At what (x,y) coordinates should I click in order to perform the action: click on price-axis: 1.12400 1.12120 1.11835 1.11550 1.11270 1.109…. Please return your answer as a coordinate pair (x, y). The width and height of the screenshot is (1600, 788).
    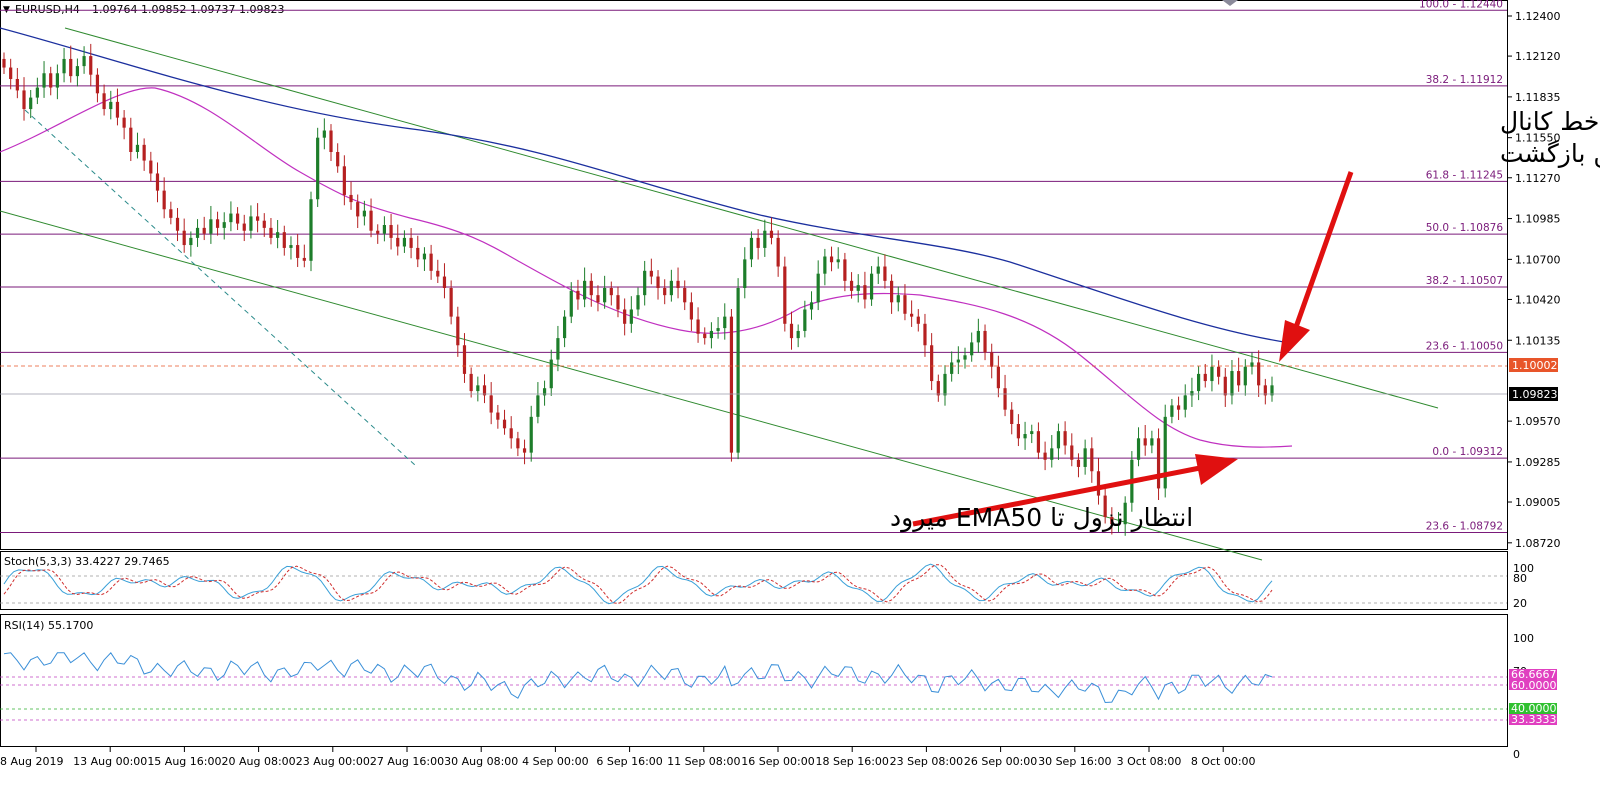
    Looking at the image, I should click on (1534, 280).